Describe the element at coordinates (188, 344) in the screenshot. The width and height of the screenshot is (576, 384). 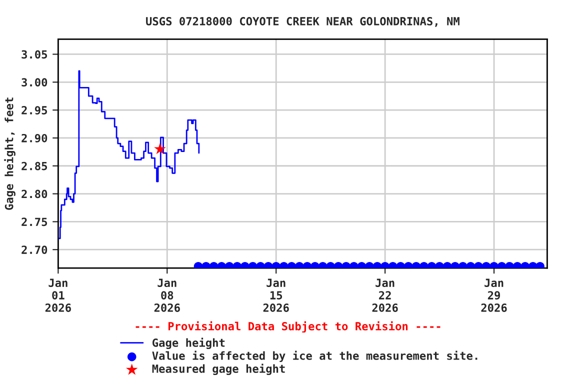
I see `legend-label: Gage height` at that location.